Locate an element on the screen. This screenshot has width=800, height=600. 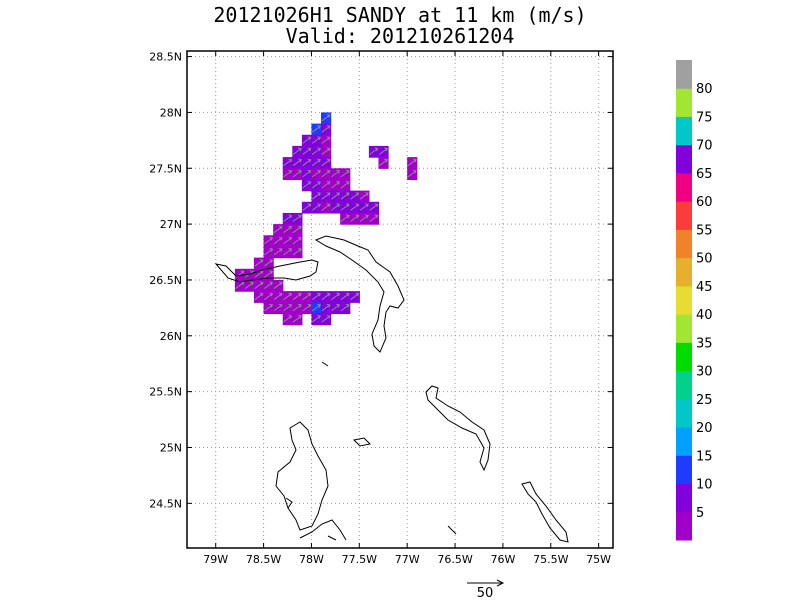
lat-label: 25.5N is located at coordinates (165, 392).